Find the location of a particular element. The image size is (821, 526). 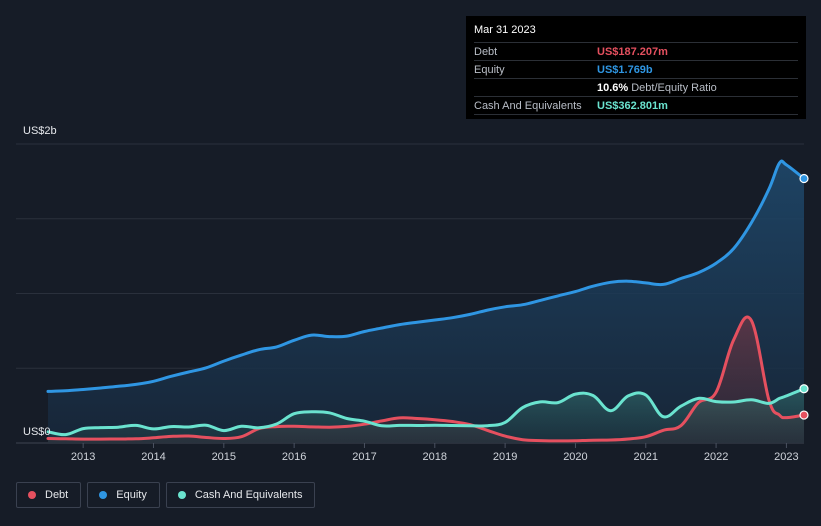

marker-equity is located at coordinates (804, 178).